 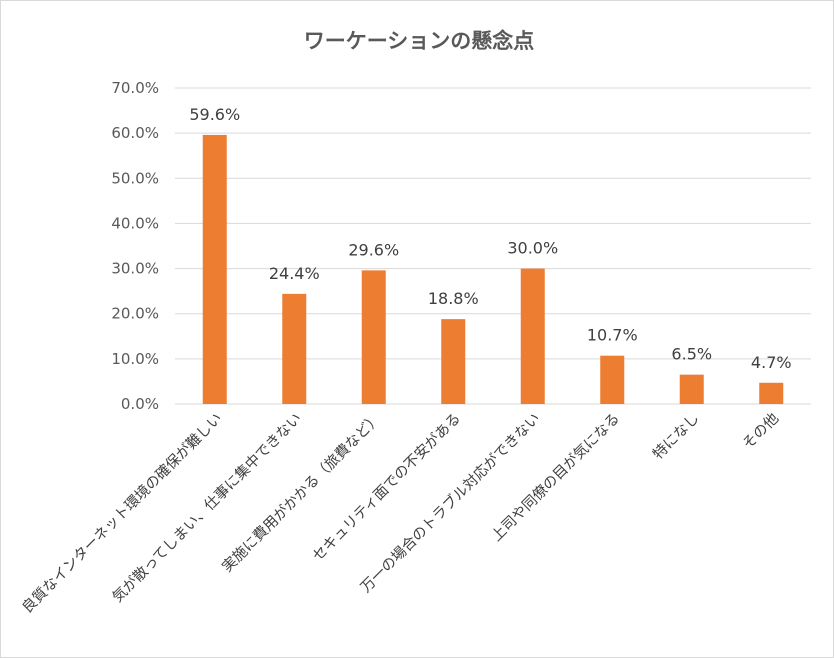 I want to click on data-label: 10.7%, so click(x=612, y=335).